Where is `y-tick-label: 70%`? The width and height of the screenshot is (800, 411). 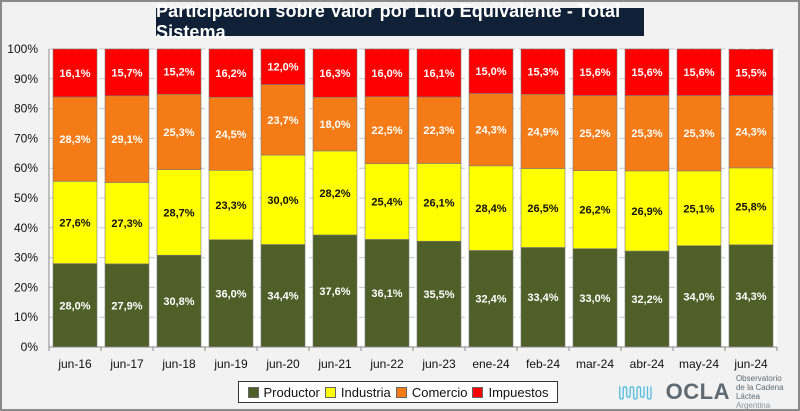 y-tick-label: 70% is located at coordinates (26, 138).